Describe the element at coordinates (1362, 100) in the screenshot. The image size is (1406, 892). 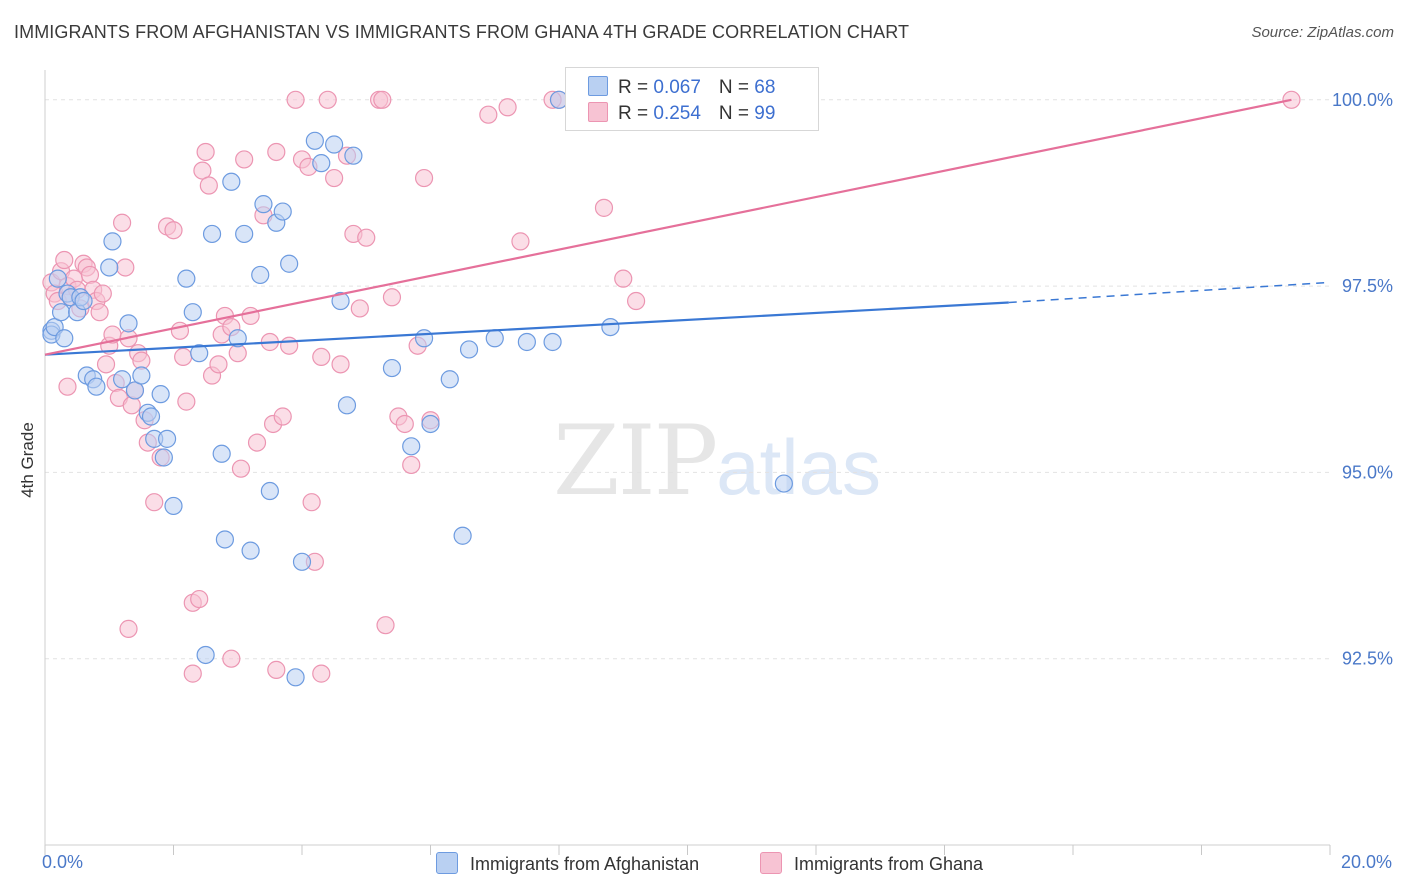
I see `y-tick-label-3: 100.0%` at that location.